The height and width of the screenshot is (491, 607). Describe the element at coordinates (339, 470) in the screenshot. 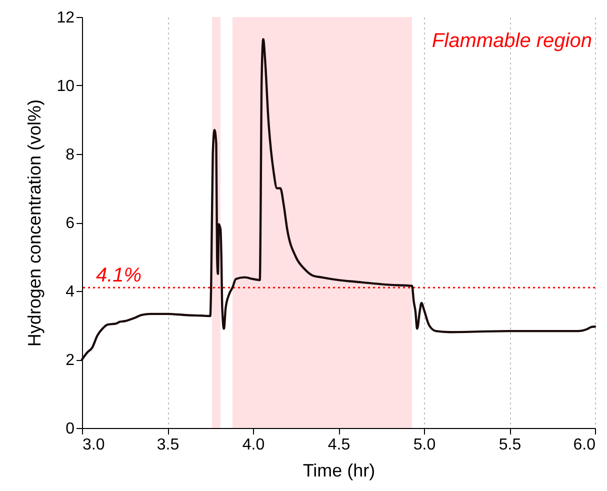

I see `x-axis-title: Time (hr)` at that location.